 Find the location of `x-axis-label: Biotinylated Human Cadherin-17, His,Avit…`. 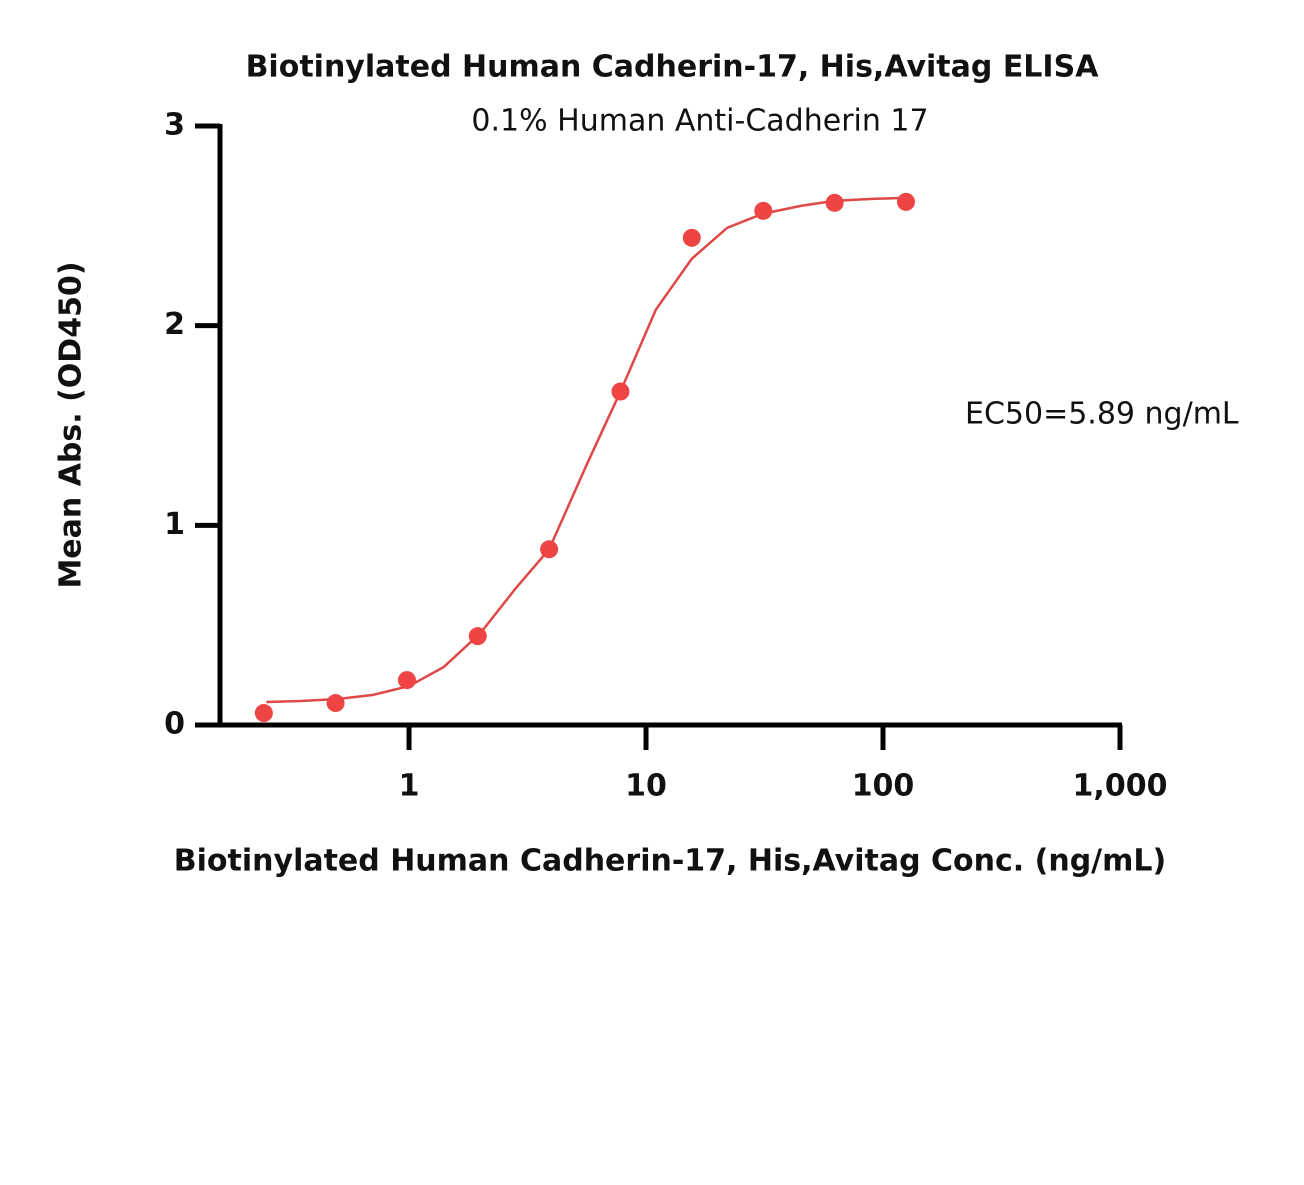

x-axis-label: Biotinylated Human Cadherin-17, His,Avit… is located at coordinates (670, 861).